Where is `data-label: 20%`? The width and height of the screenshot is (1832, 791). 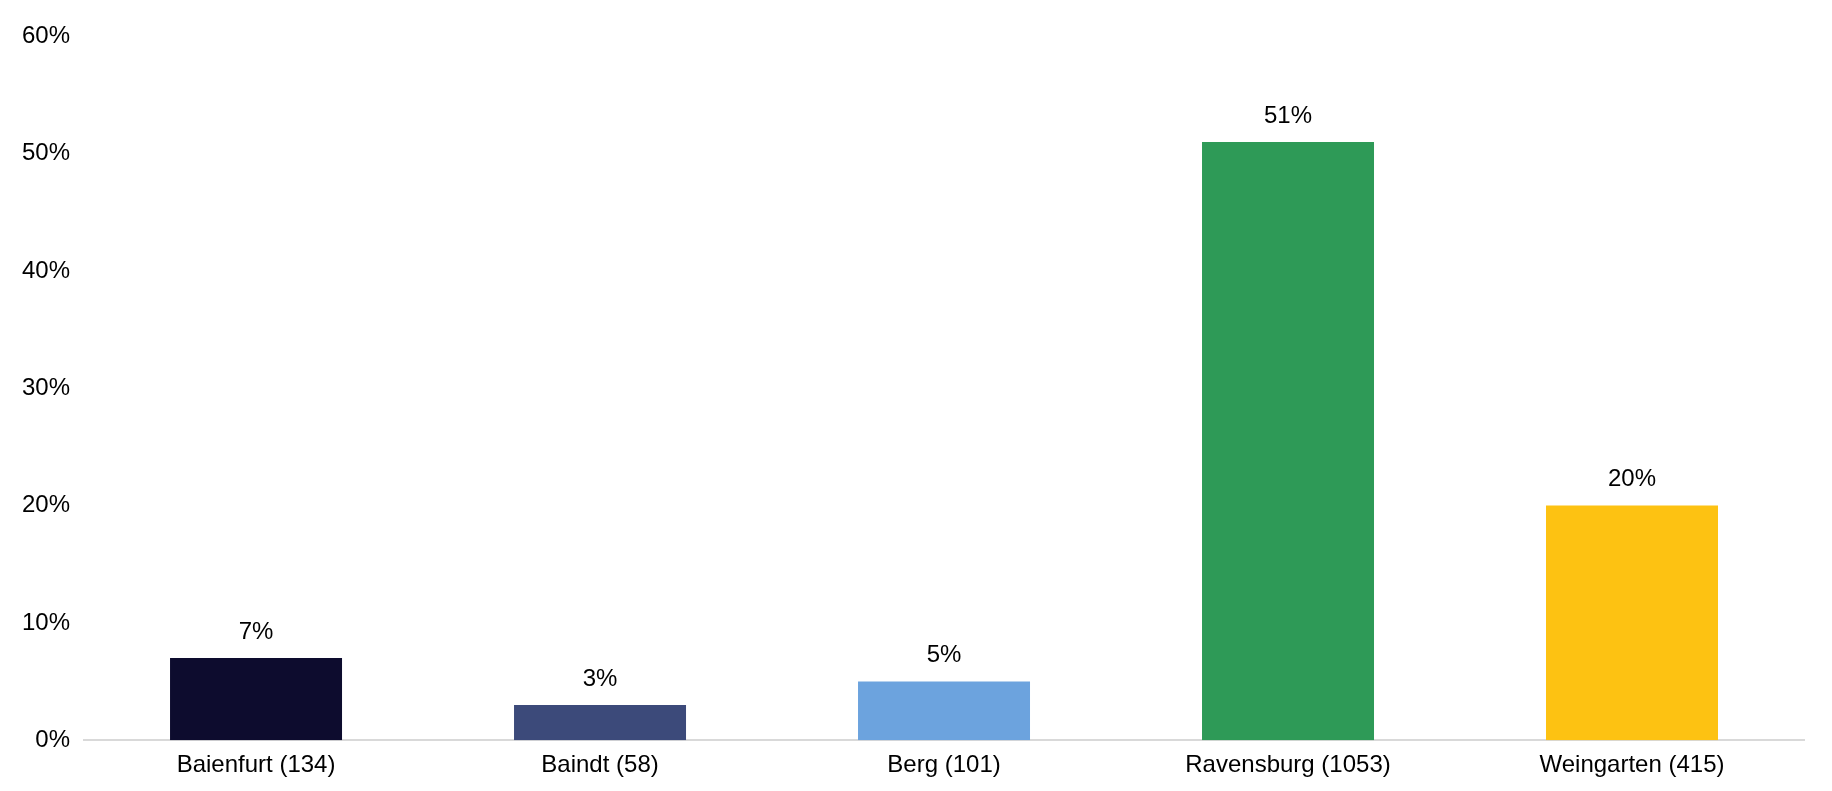 data-label: 20% is located at coordinates (1632, 478).